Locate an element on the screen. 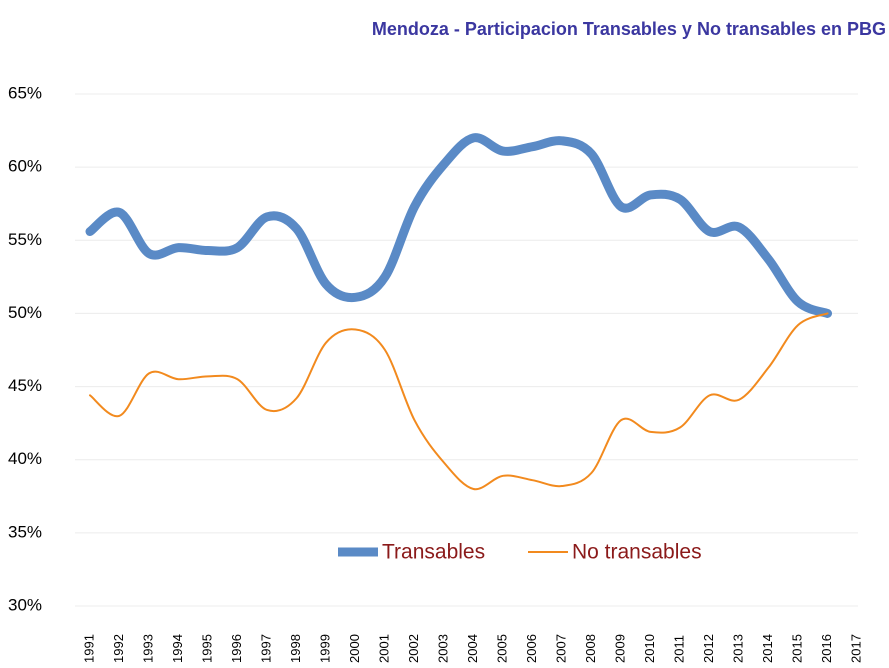 This screenshot has height=668, width=889. x-tick-label: 2003 is located at coordinates (442, 648).